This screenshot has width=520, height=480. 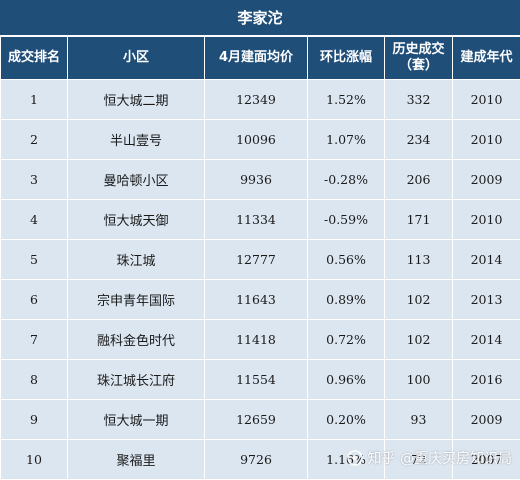 What do you see at coordinates (419, 380) in the screenshot?
I see `history-deals-cell: 100` at bounding box center [419, 380].